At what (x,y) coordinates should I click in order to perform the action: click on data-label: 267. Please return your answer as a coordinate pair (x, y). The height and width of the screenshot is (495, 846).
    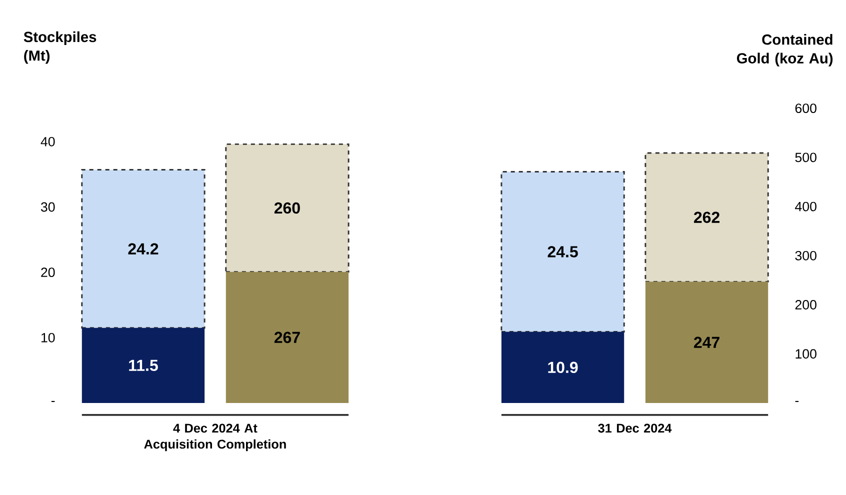
    Looking at the image, I should click on (287, 338).